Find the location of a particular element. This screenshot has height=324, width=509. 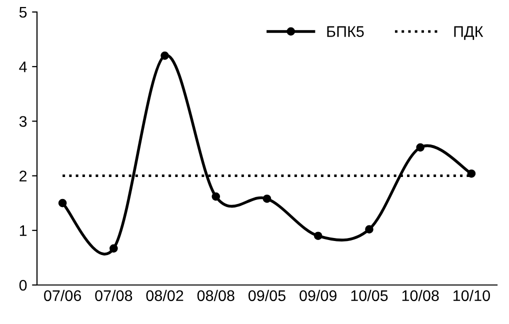

x-tick-label: 10/08 is located at coordinates (420, 296).